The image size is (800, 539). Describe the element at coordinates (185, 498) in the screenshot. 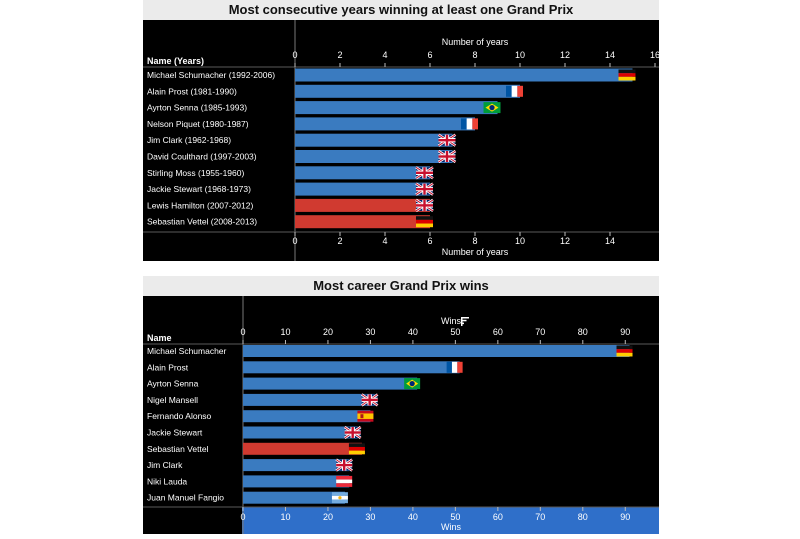

I see `category-label: Juan Manuel Fangio` at that location.